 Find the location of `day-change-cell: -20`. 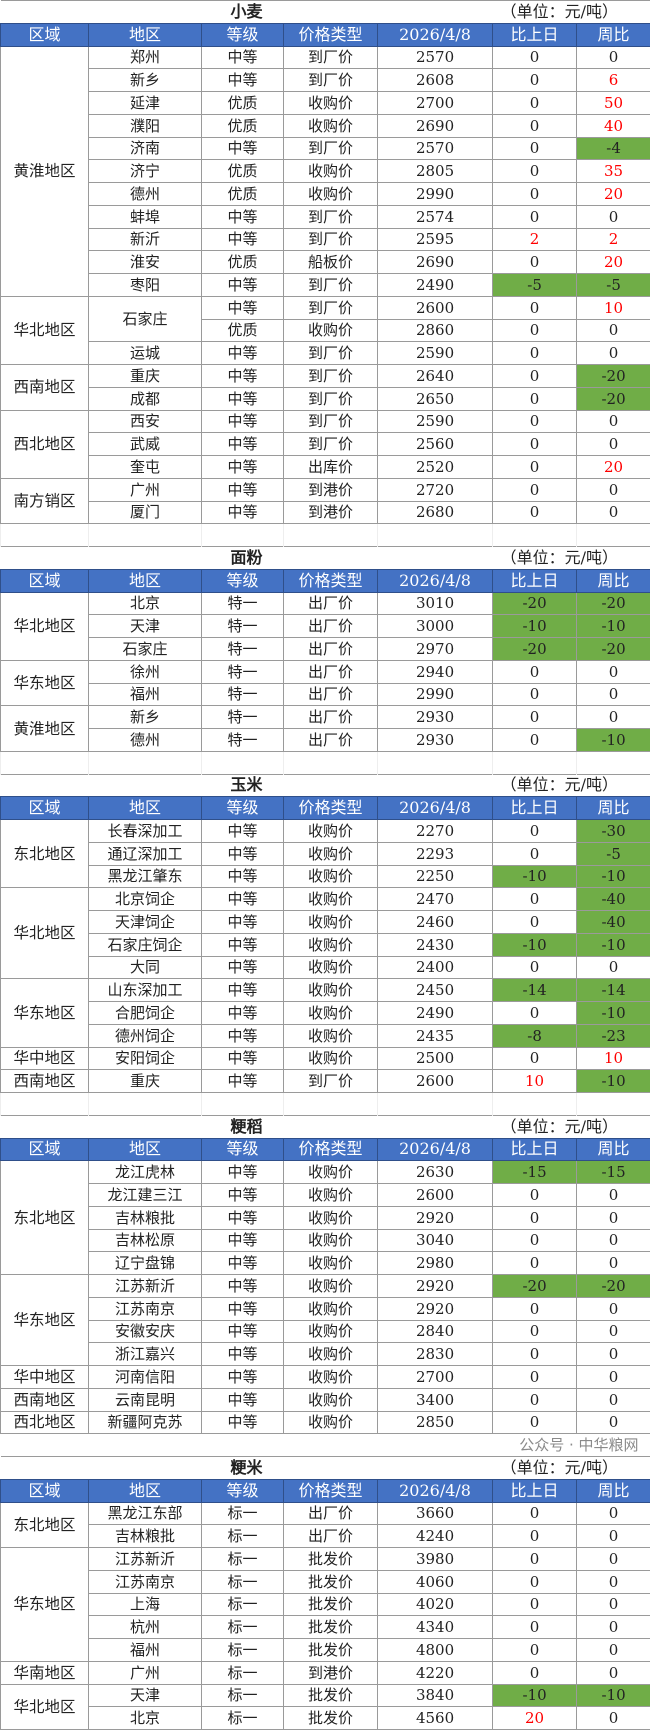

day-change-cell: -20 is located at coordinates (535, 603).